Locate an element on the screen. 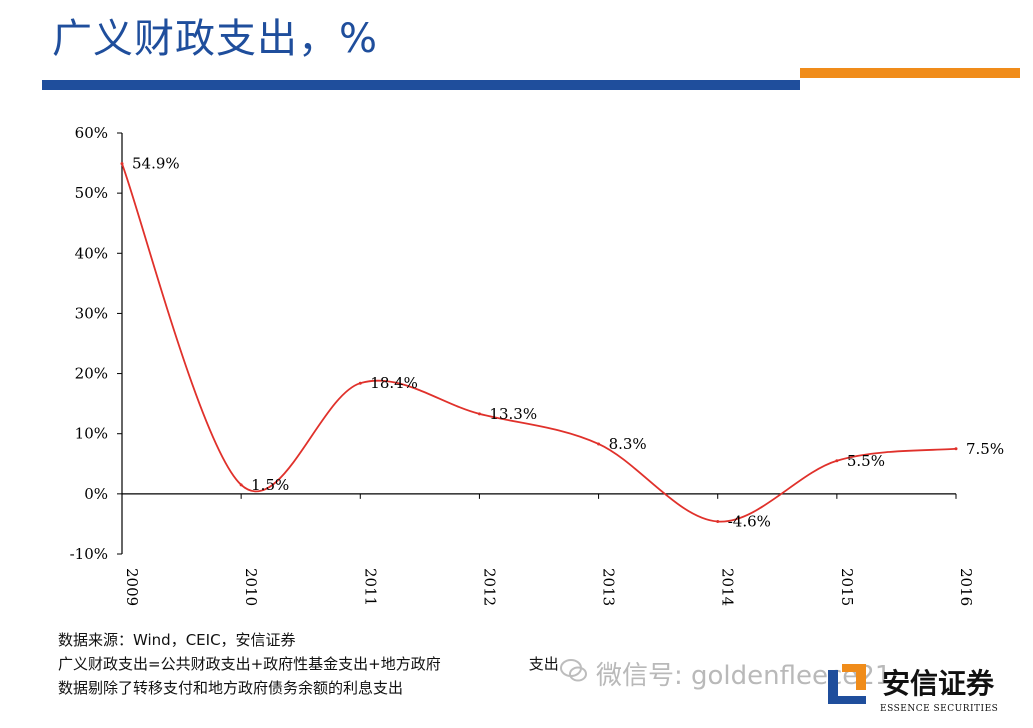  x-tick-label: 2009 is located at coordinates (132, 587).